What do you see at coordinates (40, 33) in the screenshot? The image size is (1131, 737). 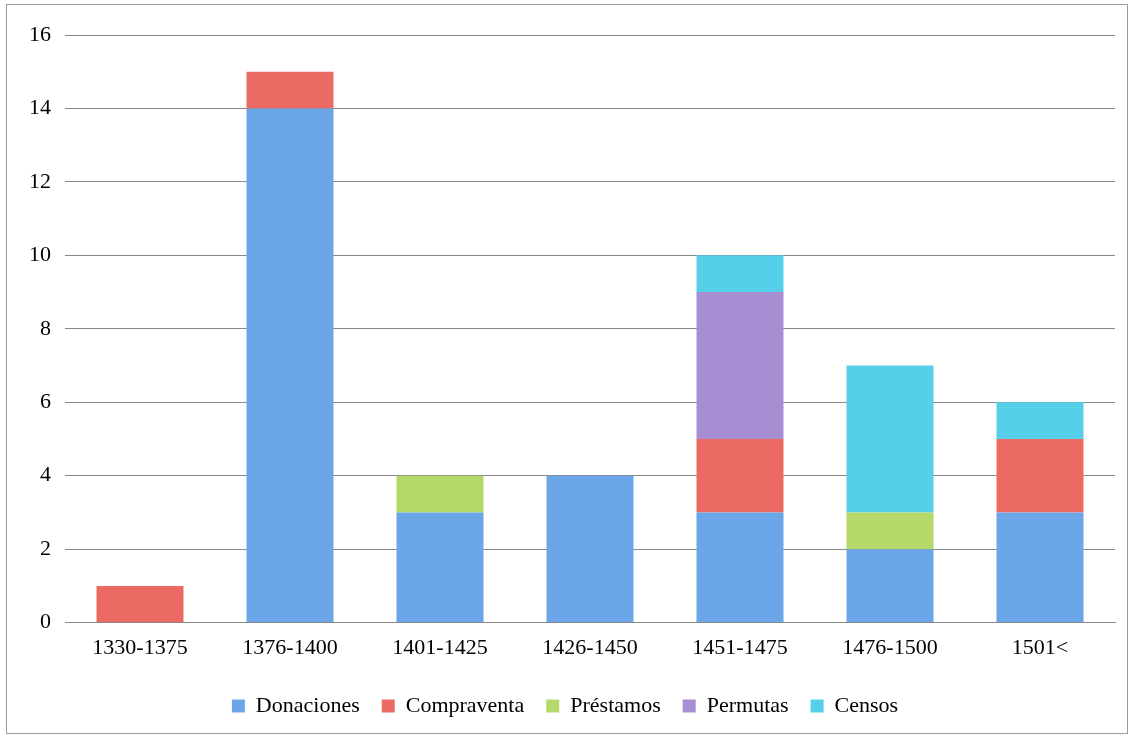 I see `y-tick-label: 16` at bounding box center [40, 33].